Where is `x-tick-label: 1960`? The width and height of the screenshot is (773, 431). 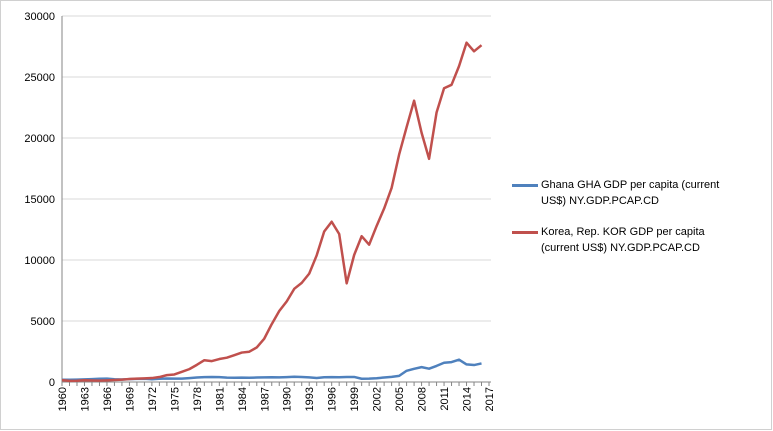
x-tick-label: 1960 is located at coordinates (63, 399).